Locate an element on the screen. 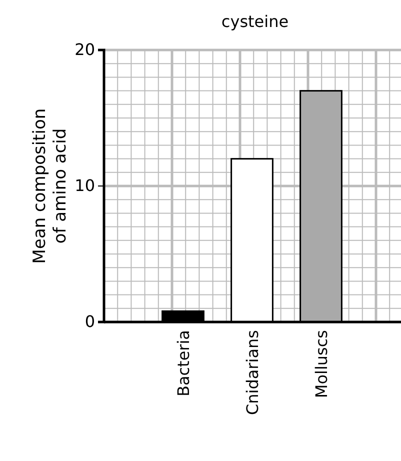  y-tick-label: 0 is located at coordinates (89, 322).